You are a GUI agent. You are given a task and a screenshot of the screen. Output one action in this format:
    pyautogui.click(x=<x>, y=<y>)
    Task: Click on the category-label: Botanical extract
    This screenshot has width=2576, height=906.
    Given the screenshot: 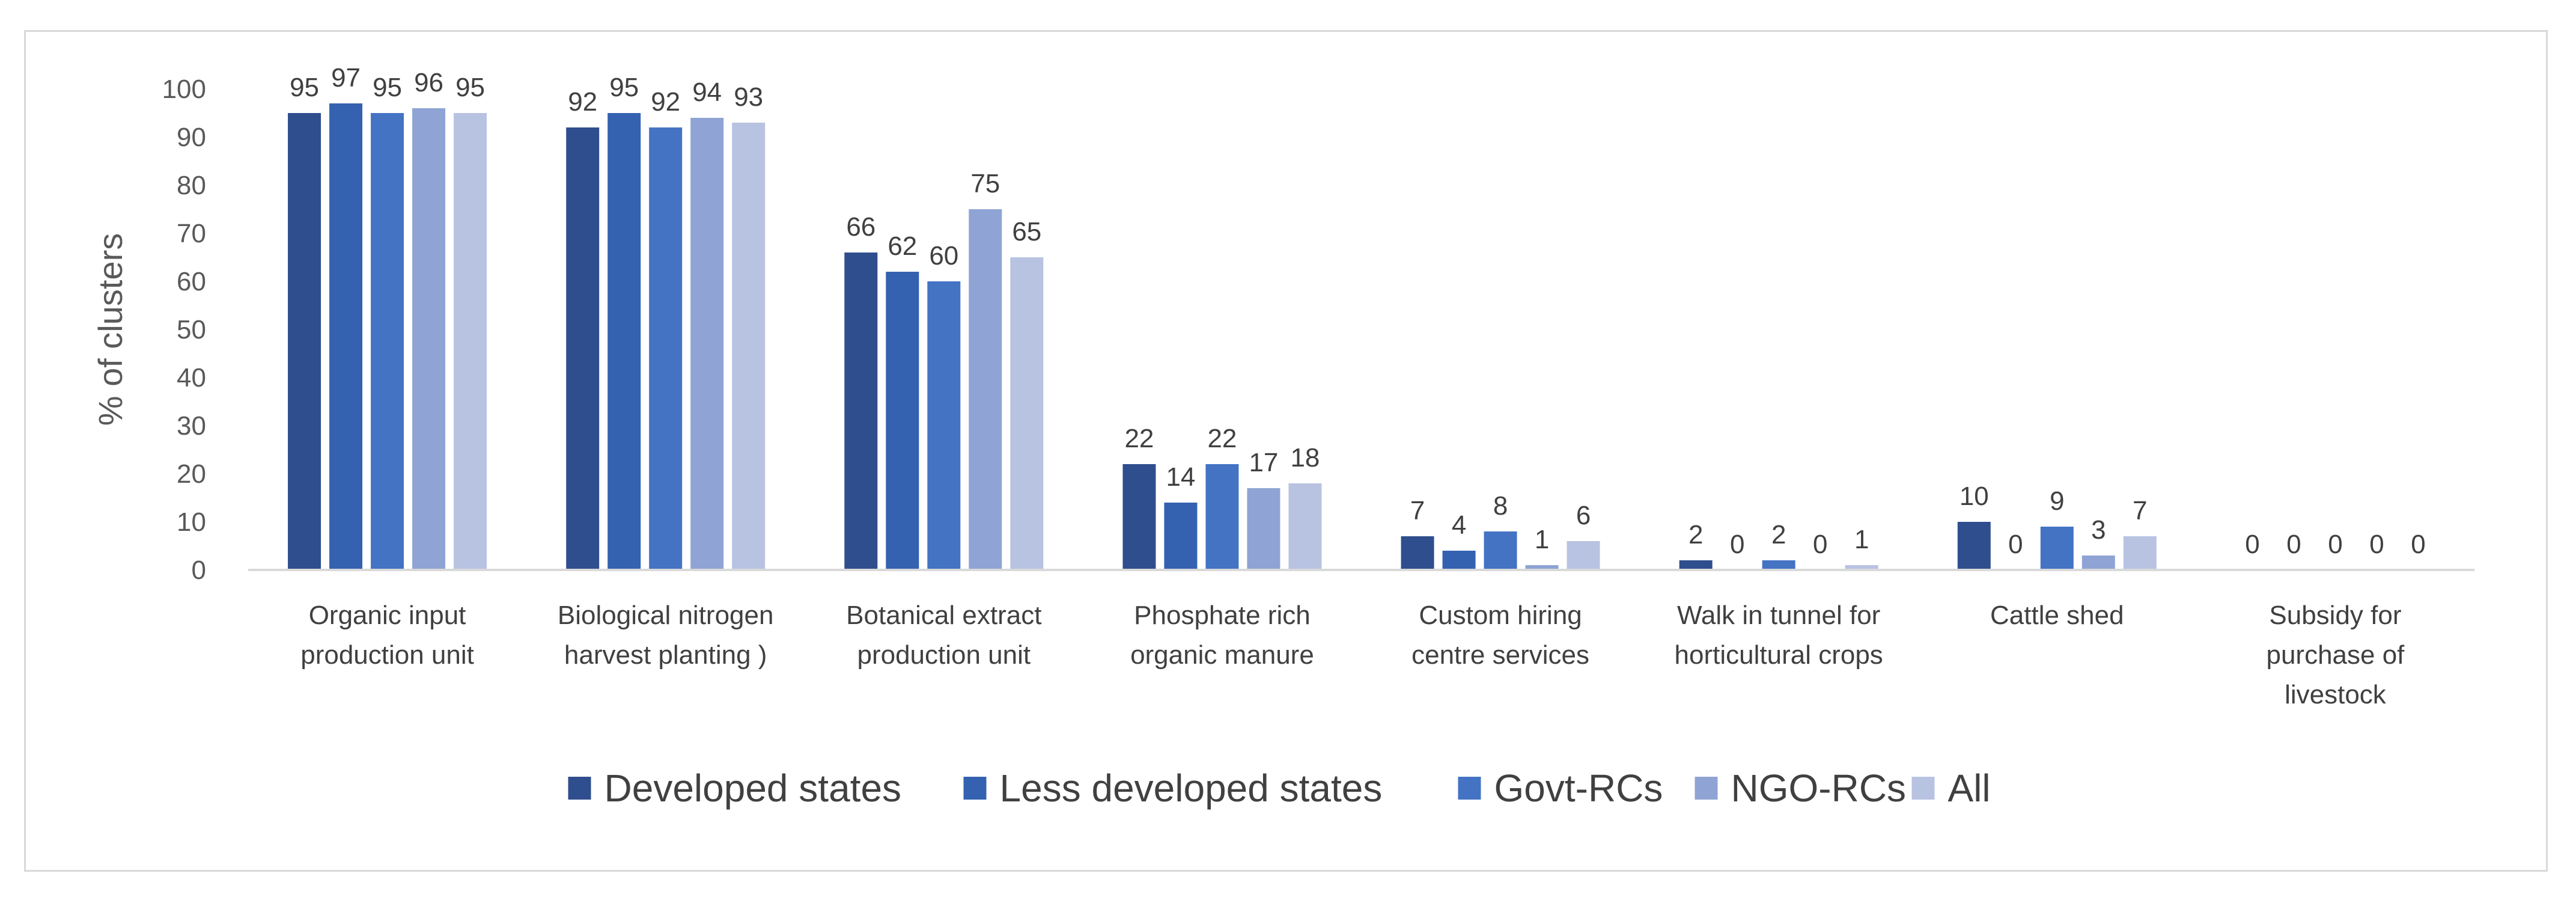 What is the action you would take?
    pyautogui.click(x=943, y=615)
    